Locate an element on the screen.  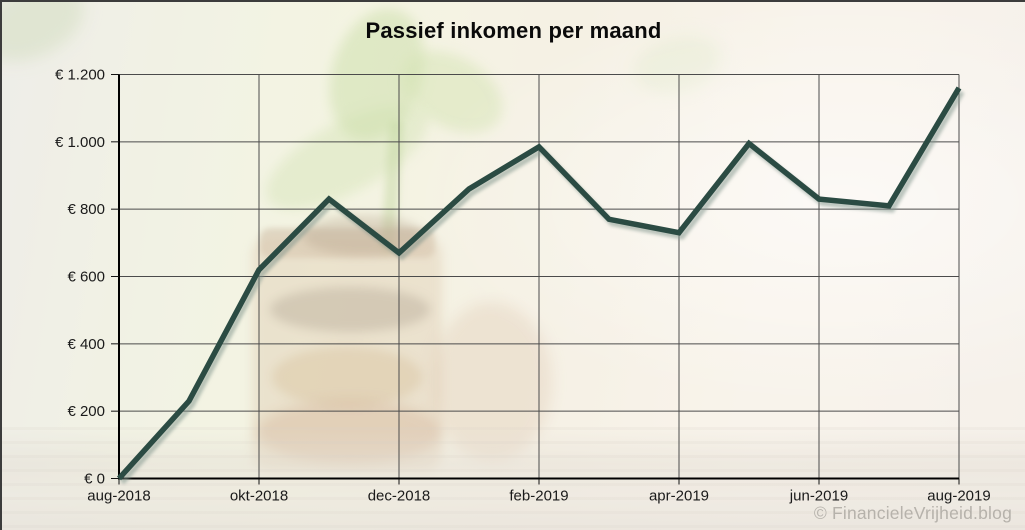
x-tick-label: feb-2019 is located at coordinates (538, 496).